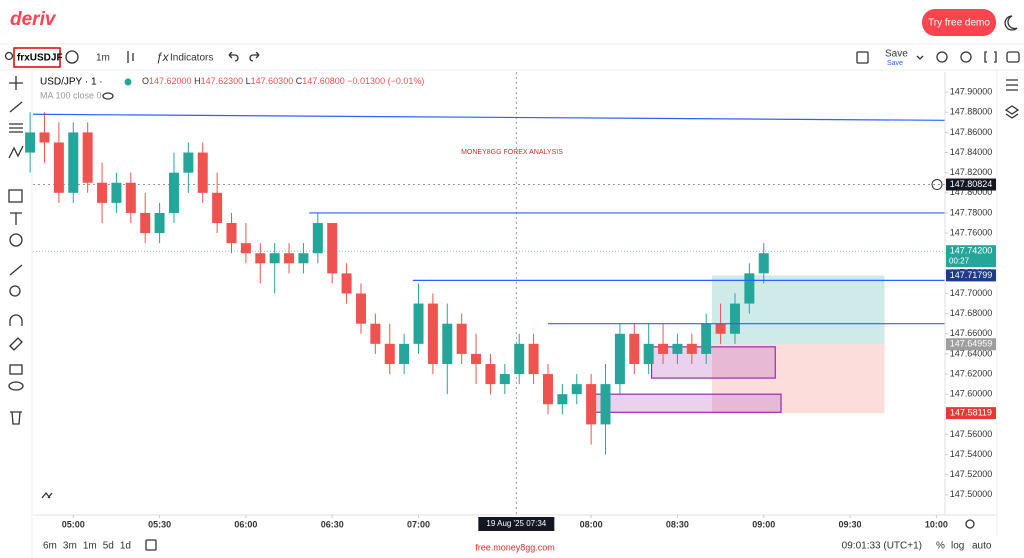 The height and width of the screenshot is (558, 1024). Describe the element at coordinates (895, 63) in the screenshot. I see `save-sub: Save` at that location.